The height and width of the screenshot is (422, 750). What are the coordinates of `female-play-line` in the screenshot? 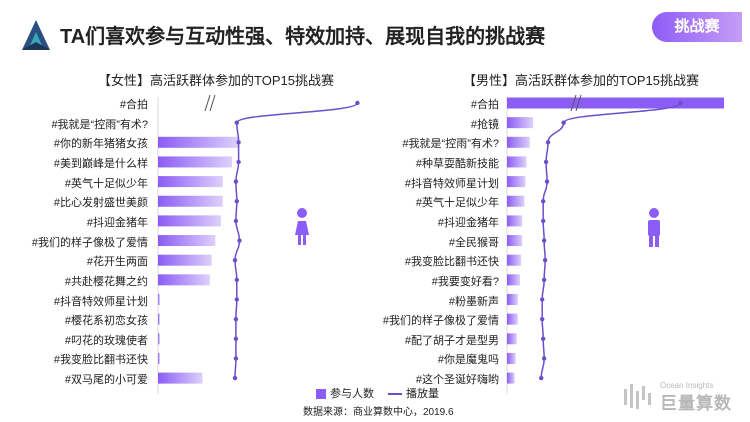 It's located at (296, 240).